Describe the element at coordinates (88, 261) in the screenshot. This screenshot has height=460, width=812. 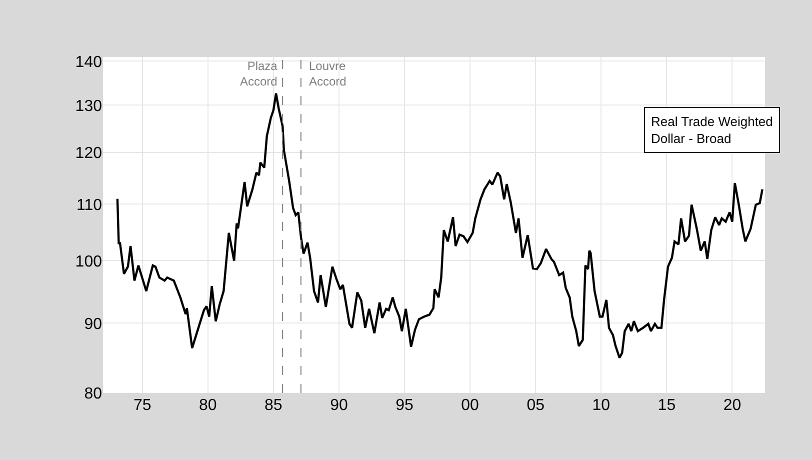
I see `y-tick-label: 100` at that location.